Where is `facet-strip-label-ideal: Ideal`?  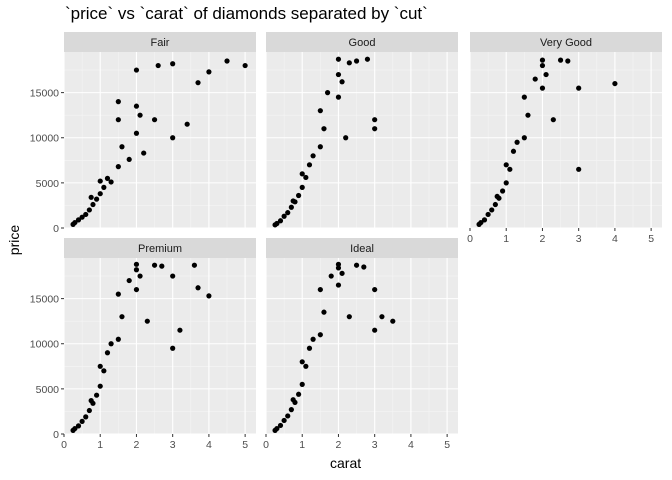
facet-strip-label-ideal: Ideal is located at coordinates (362, 249).